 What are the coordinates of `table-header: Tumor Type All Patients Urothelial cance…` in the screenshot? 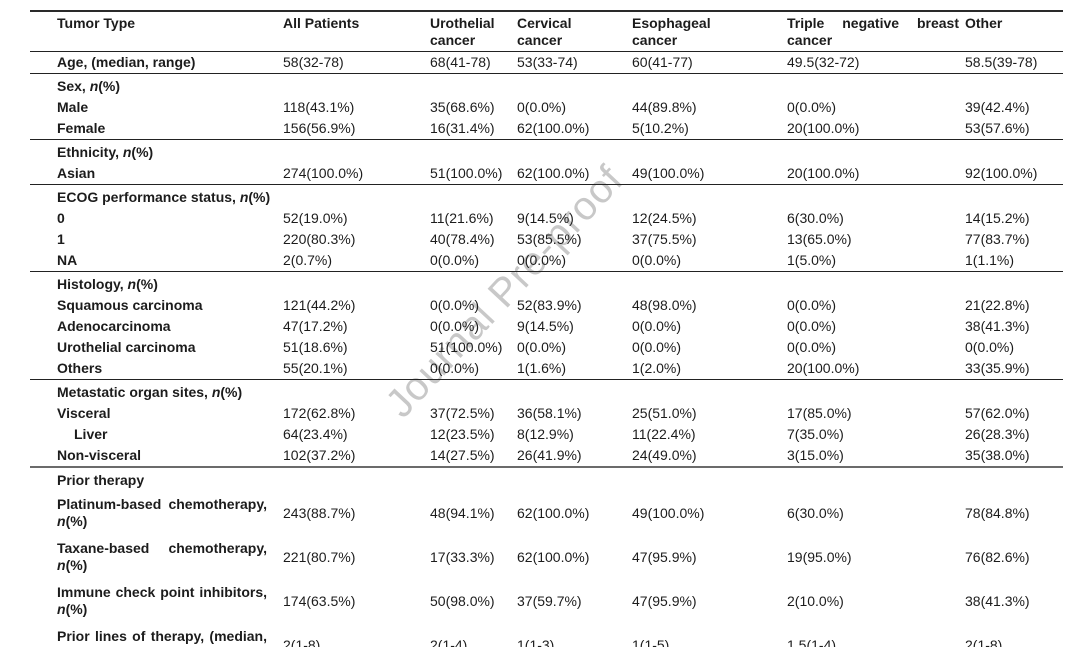 It's located at (546, 31).